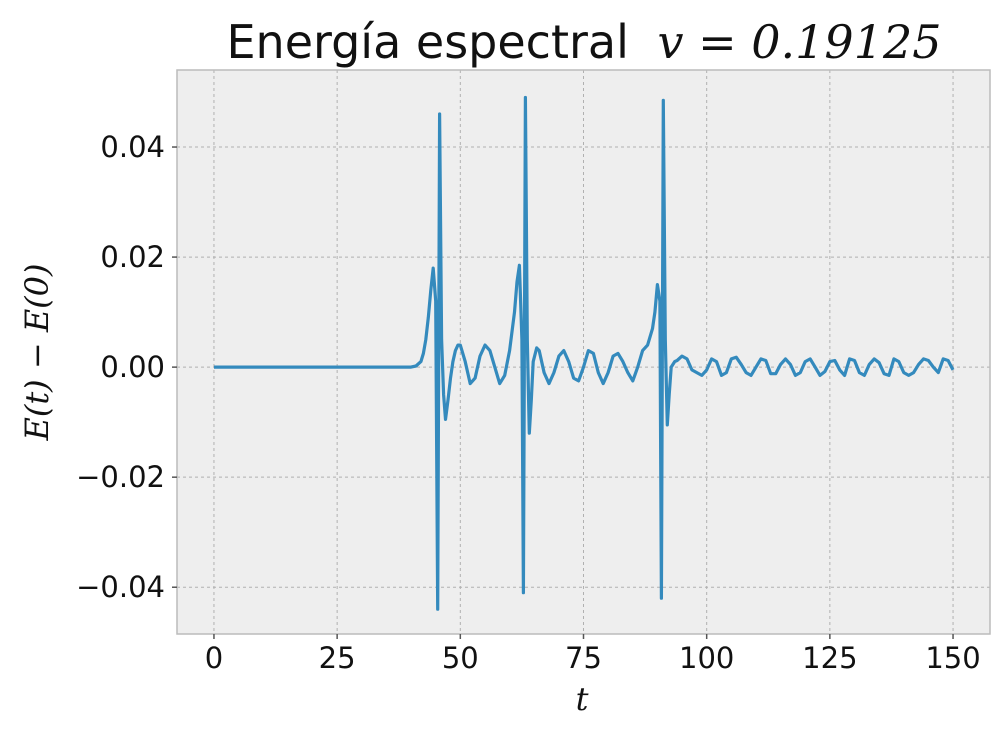 The height and width of the screenshot is (735, 1004). What do you see at coordinates (582, 699) in the screenshot?
I see `x-axis-label: t` at bounding box center [582, 699].